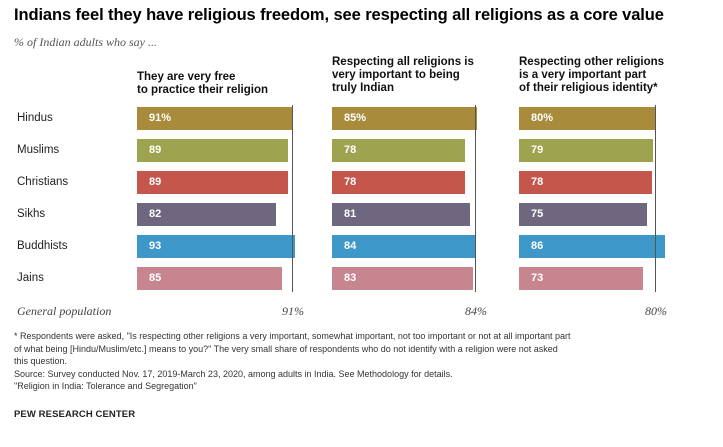 The image size is (723, 447). Describe the element at coordinates (355, 118) in the screenshot. I see `bar-value-label: 85%` at that location.